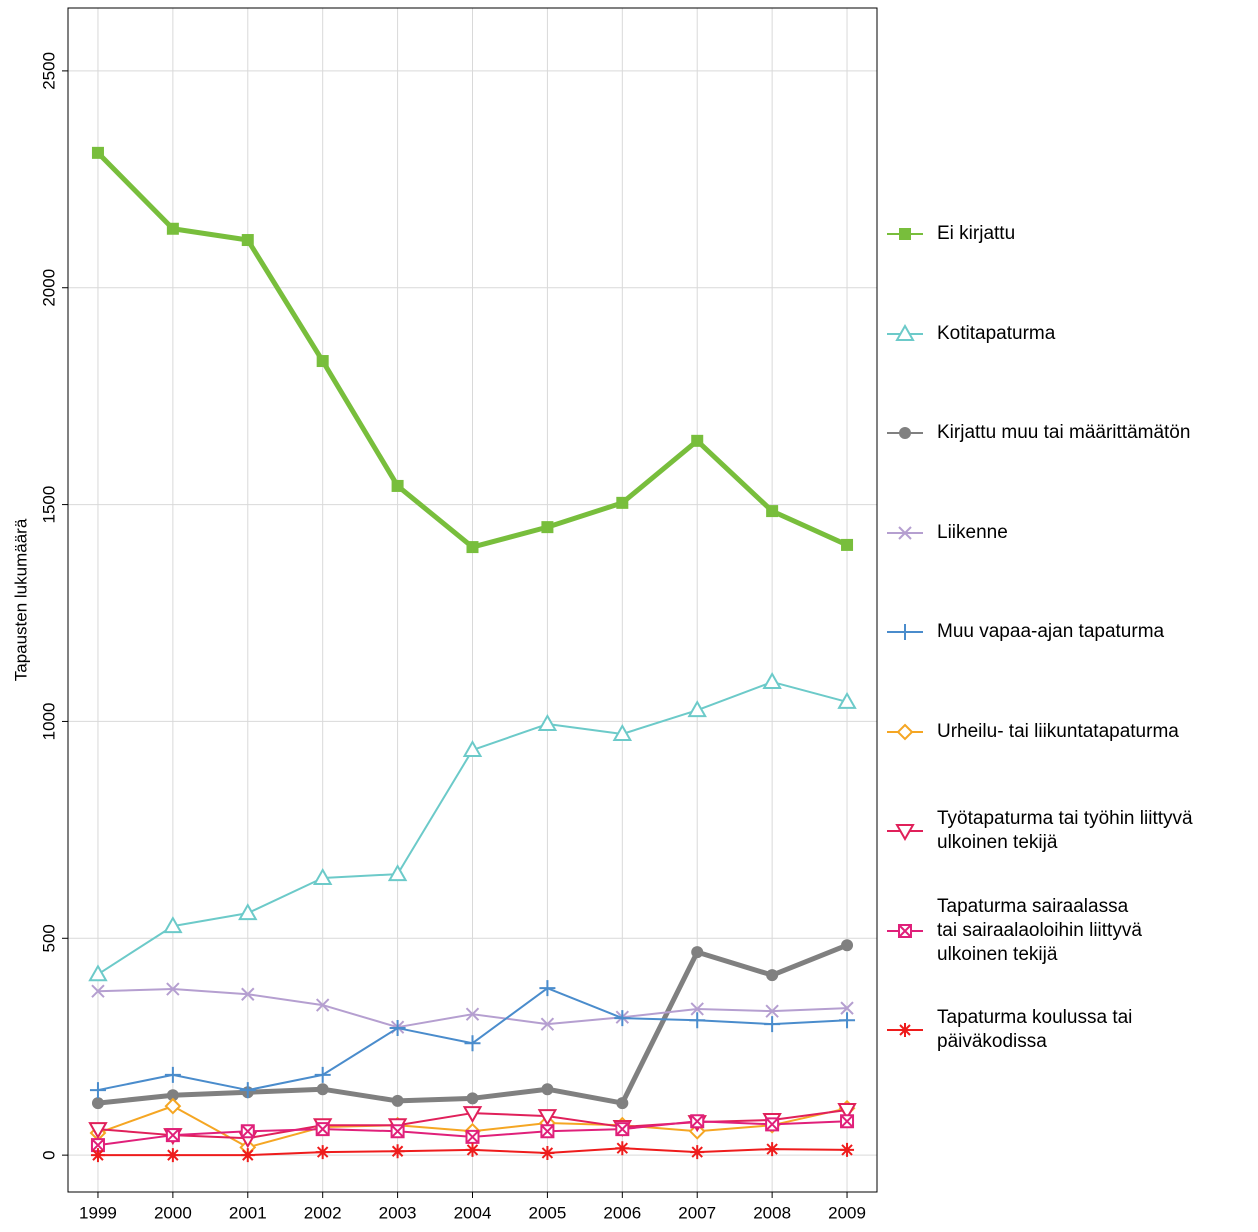 The image size is (1258, 1232). What do you see at coordinates (48, 1154) in the screenshot?
I see `y-tick-label: 0` at bounding box center [48, 1154].